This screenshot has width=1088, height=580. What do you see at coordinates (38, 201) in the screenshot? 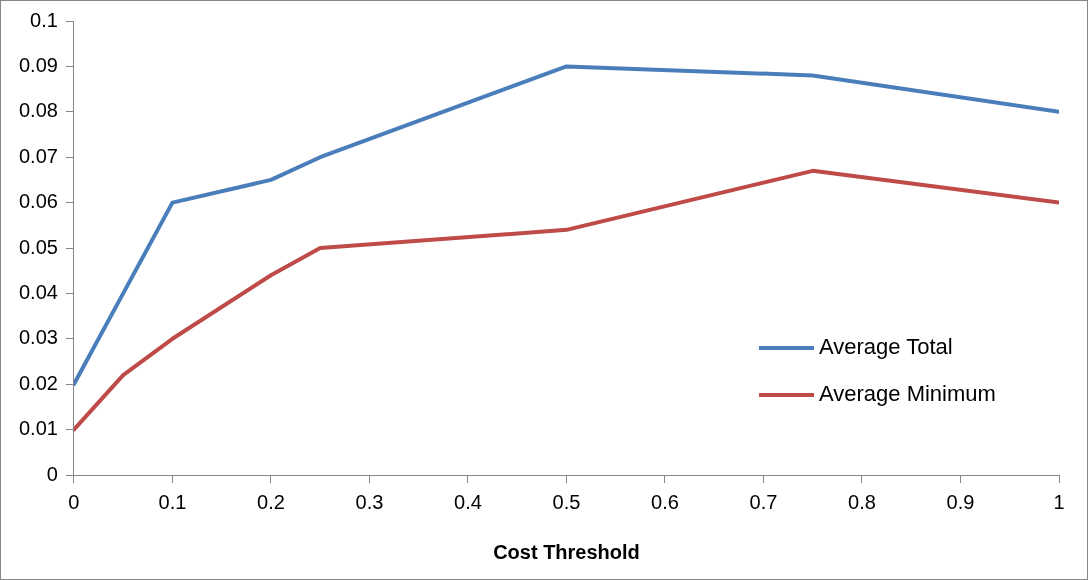
I see `y-tick-label: 0.06` at bounding box center [38, 201].